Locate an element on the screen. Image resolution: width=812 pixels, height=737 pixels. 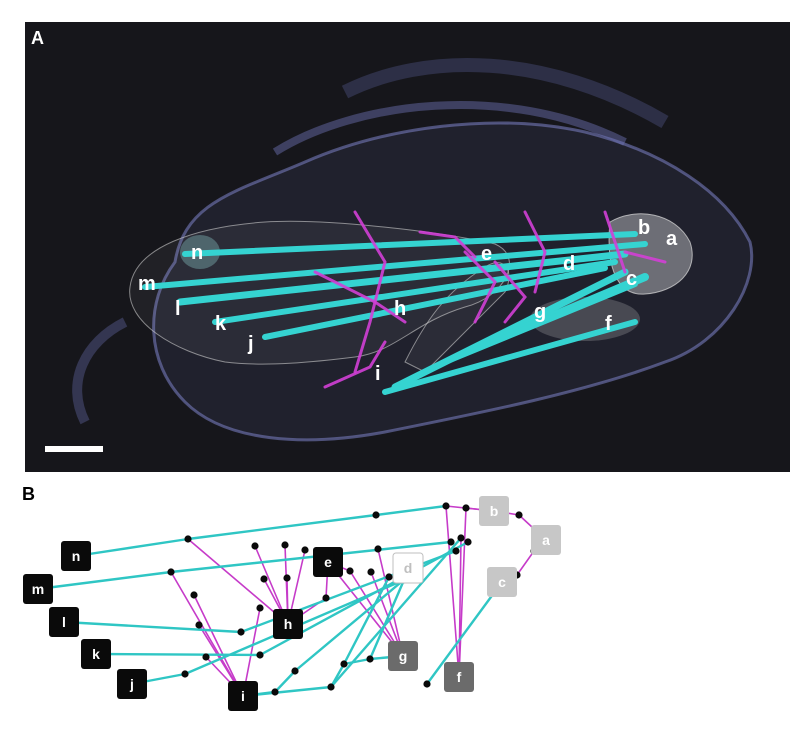
node-label-l: l is located at coordinates (64, 622).